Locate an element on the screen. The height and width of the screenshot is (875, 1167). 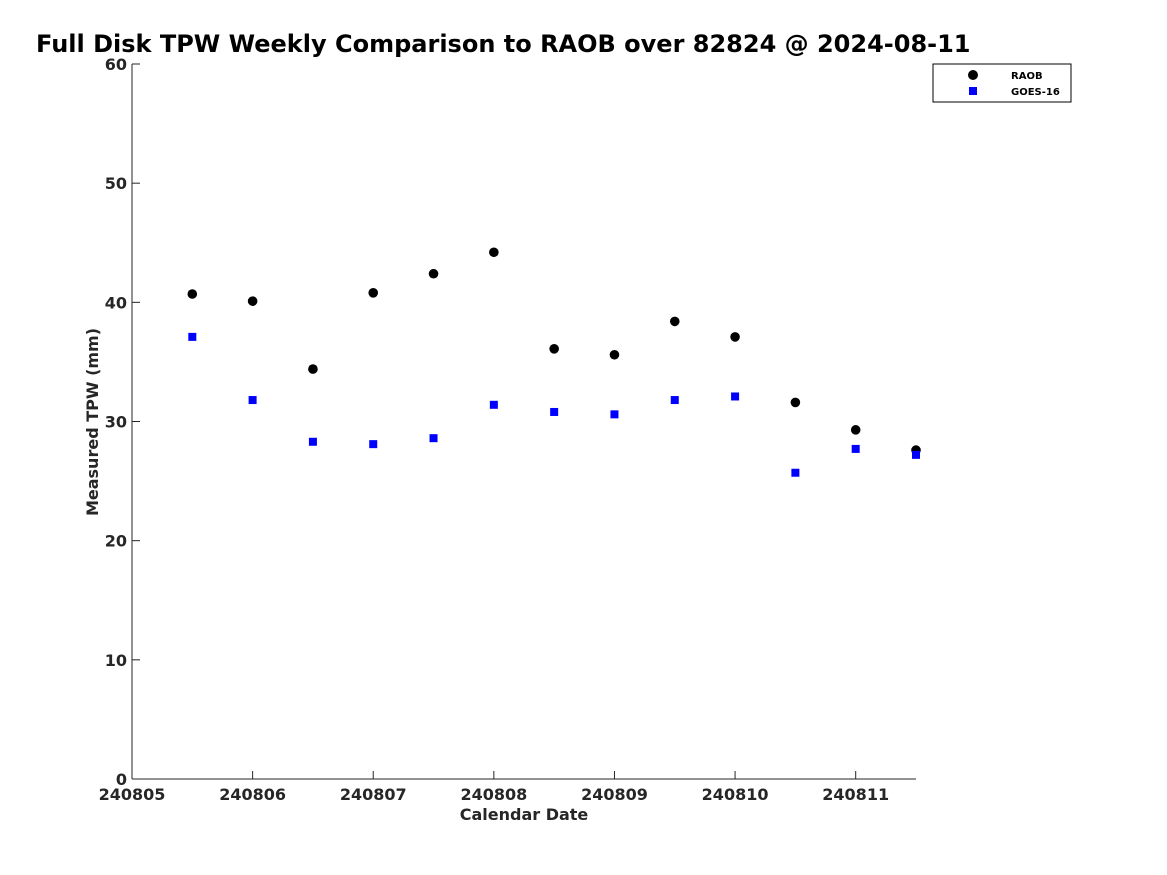
legend-label: RAOB is located at coordinates (1027, 76).